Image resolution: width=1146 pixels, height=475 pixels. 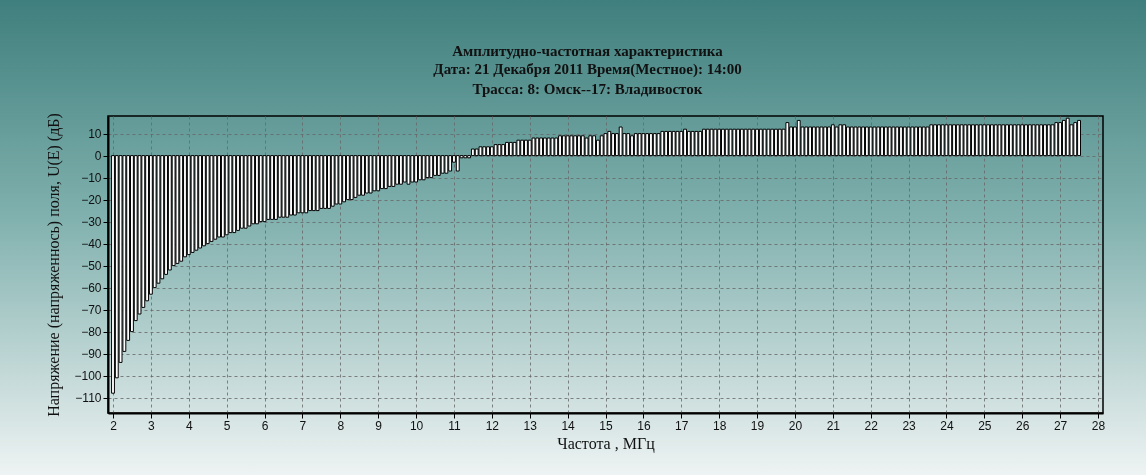 I want to click on x-axis-title: Частота , МГц, so click(x=606, y=443).